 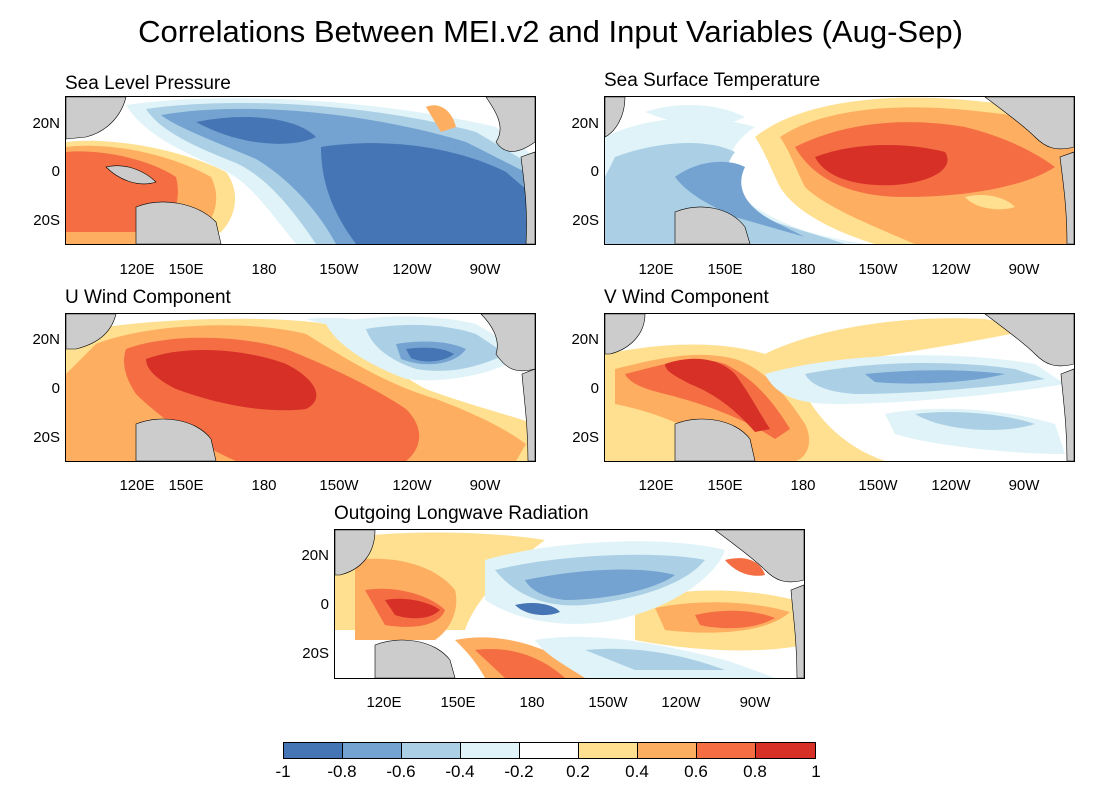 What do you see at coordinates (401, 771) in the screenshot?
I see `colorbar-label: -0.6` at bounding box center [401, 771].